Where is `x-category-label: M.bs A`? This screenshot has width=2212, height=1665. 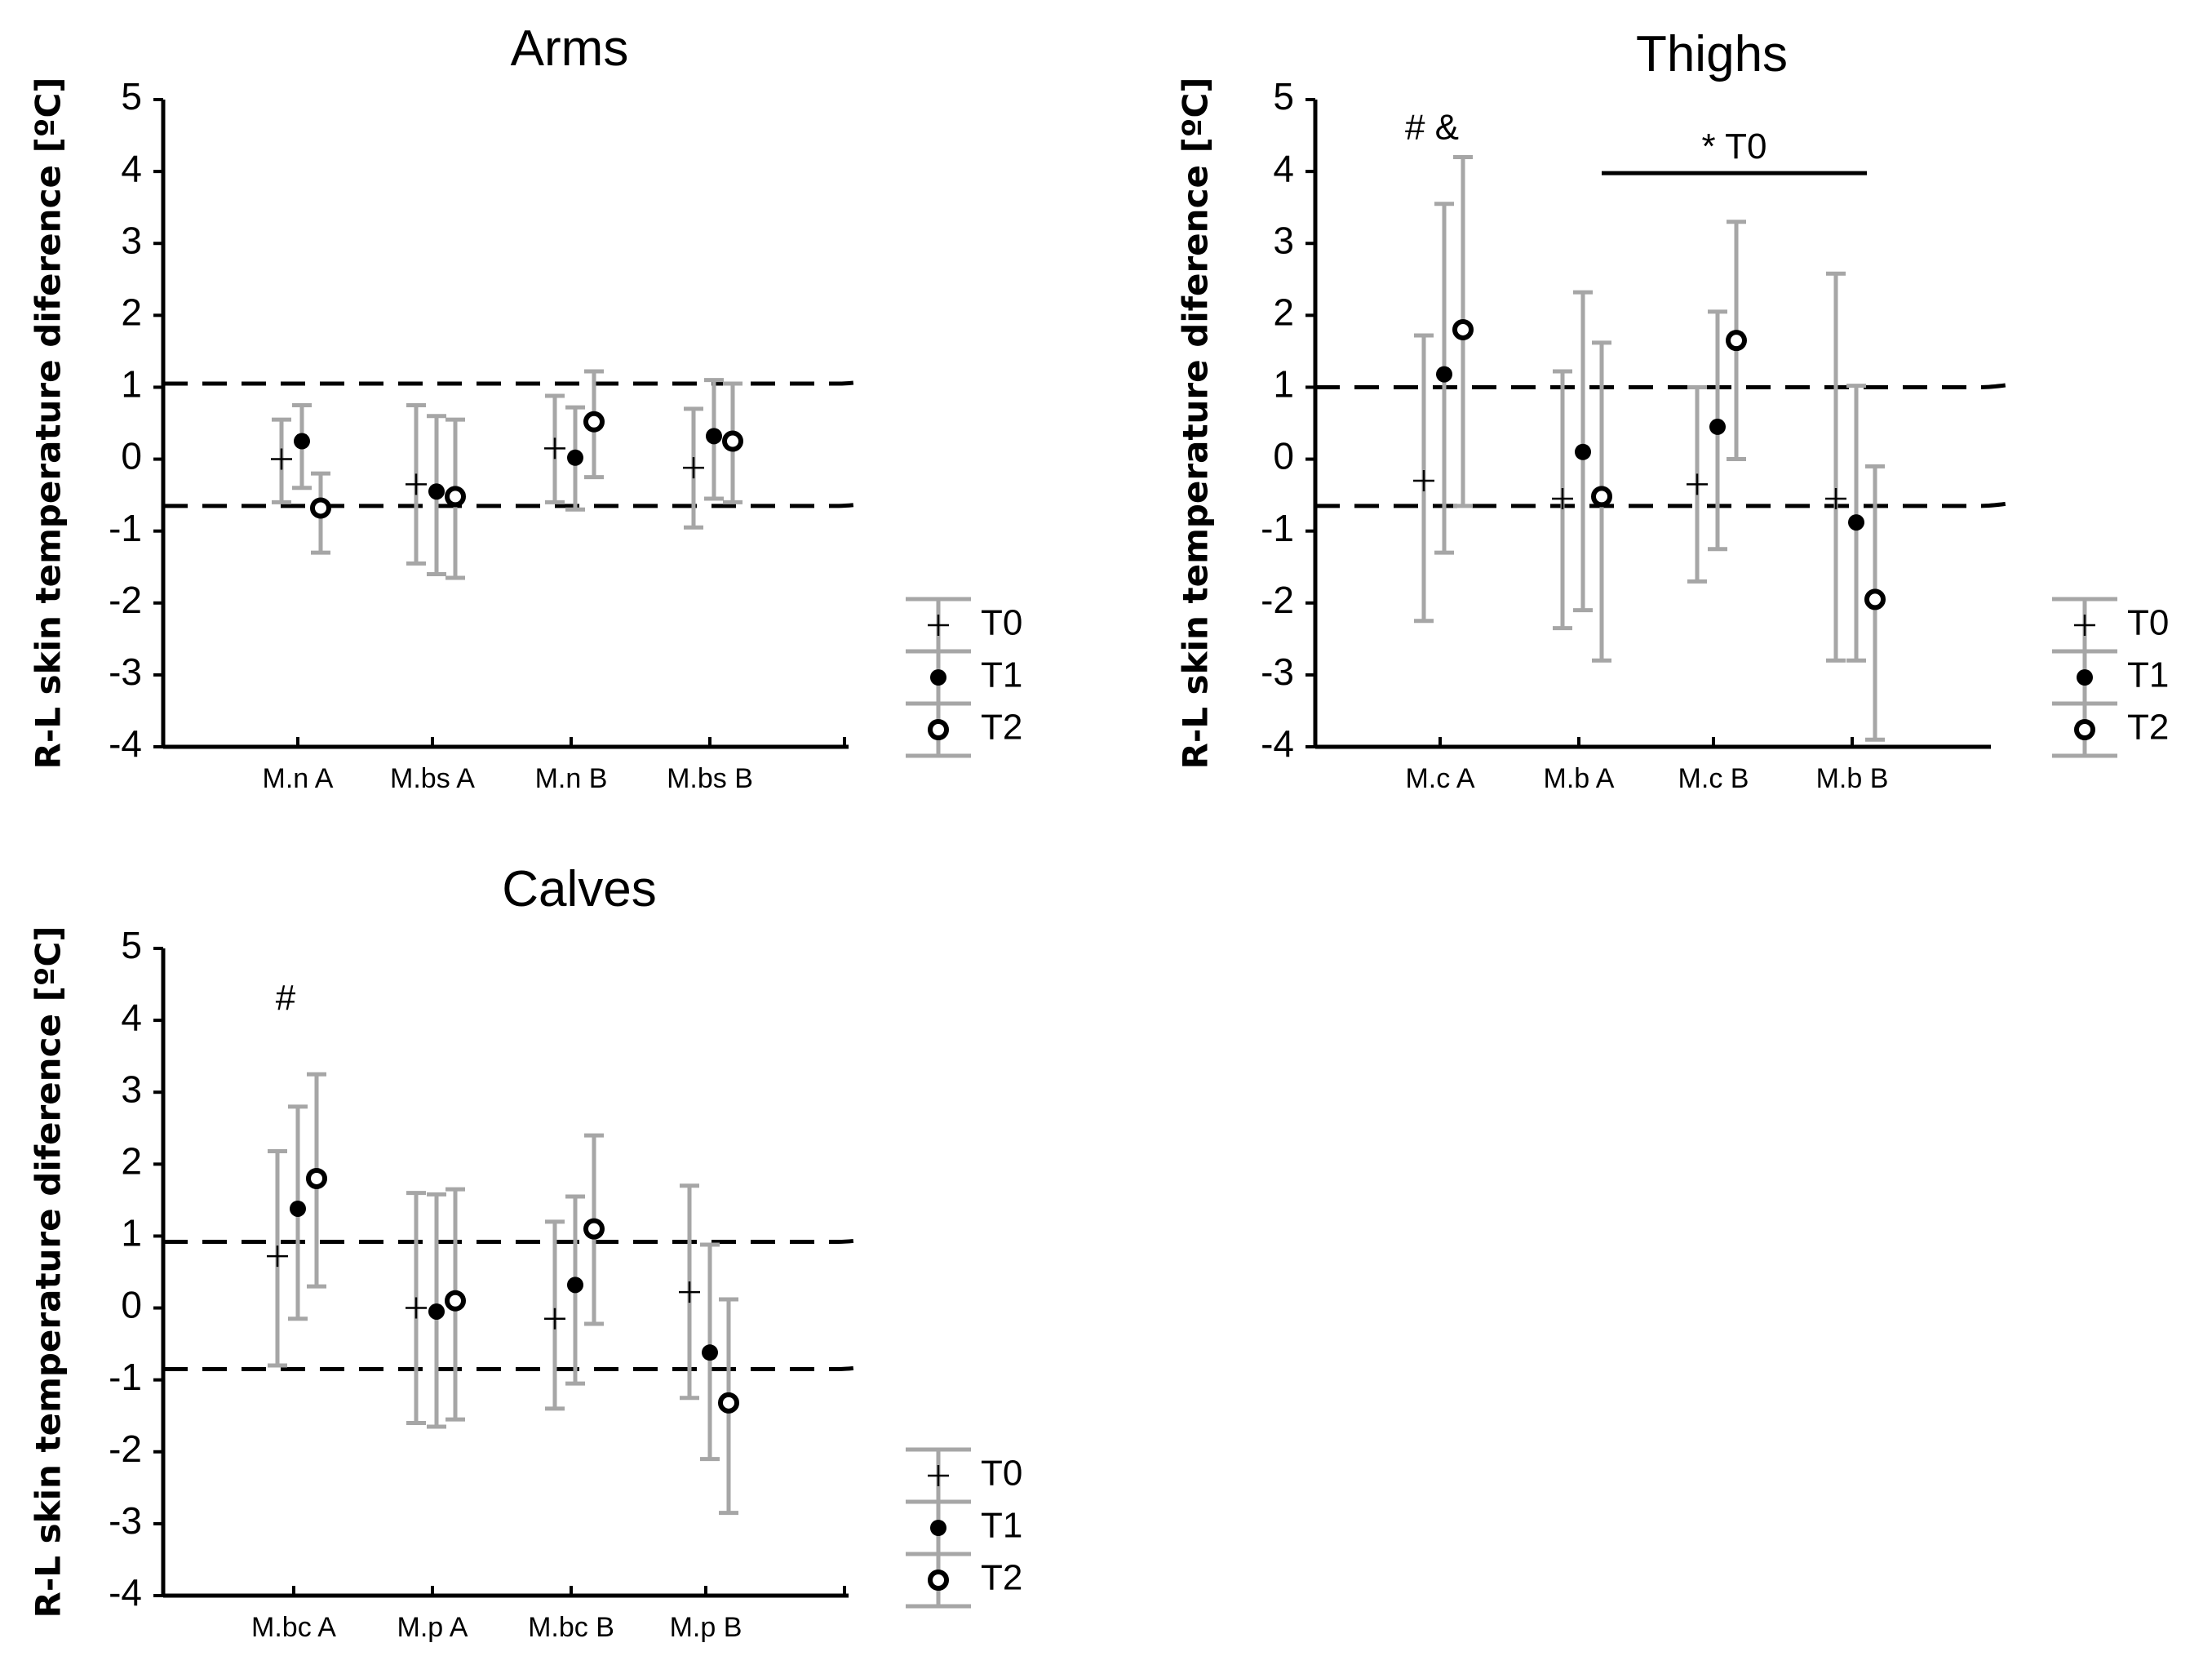
x-category-label: M.bs A is located at coordinates (432, 778).